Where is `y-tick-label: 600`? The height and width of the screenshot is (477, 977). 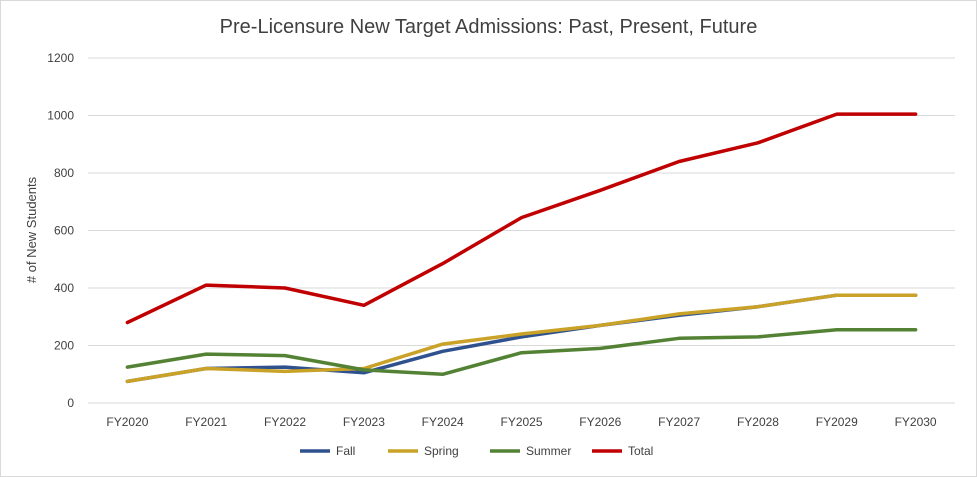
y-tick-label: 600 is located at coordinates (64, 231).